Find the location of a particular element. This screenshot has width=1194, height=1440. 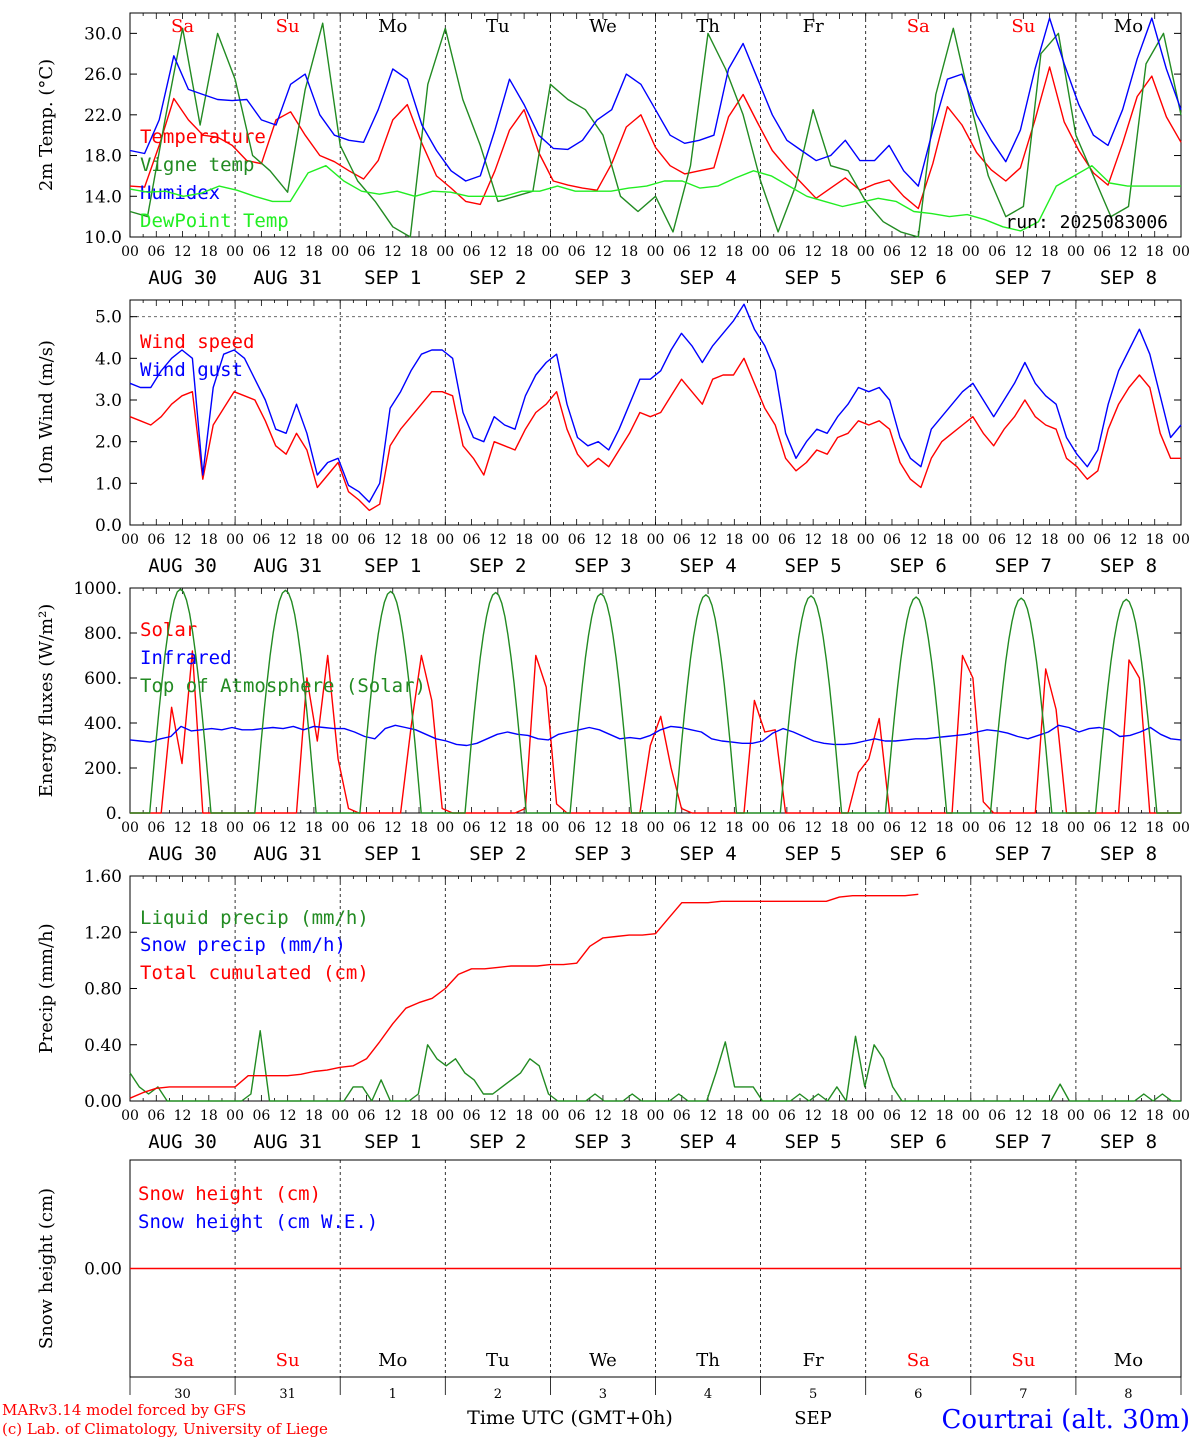

month-label: SEP is located at coordinates (813, 1418).